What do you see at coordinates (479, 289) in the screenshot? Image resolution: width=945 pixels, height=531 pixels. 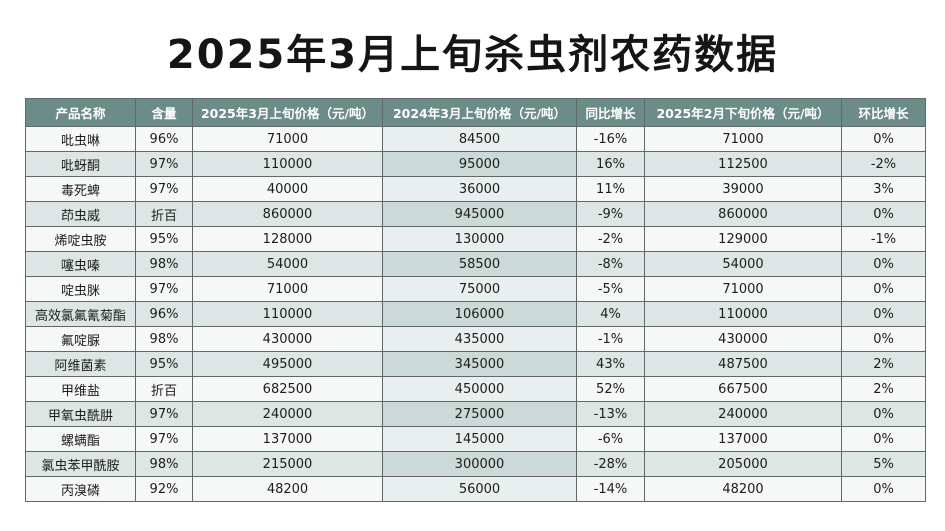 I see `price-2024-march-cell: 75000` at bounding box center [479, 289].